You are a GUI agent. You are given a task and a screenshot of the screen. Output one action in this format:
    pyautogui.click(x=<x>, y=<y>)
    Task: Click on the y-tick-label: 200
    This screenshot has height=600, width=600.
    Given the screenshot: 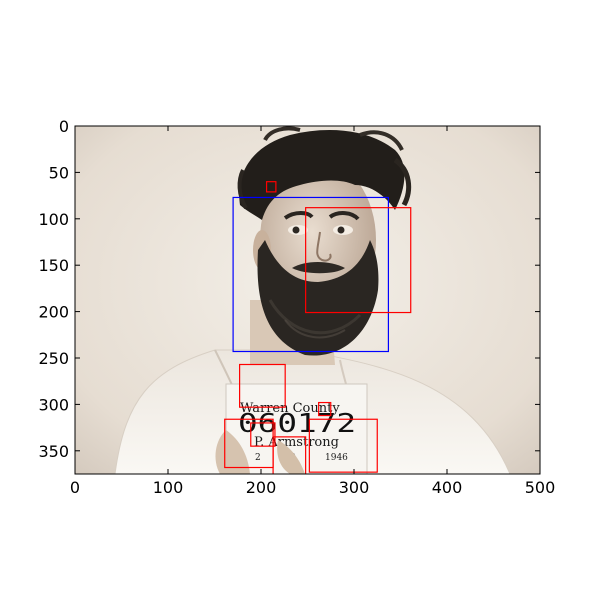 What is the action you would take?
    pyautogui.click(x=53, y=312)
    